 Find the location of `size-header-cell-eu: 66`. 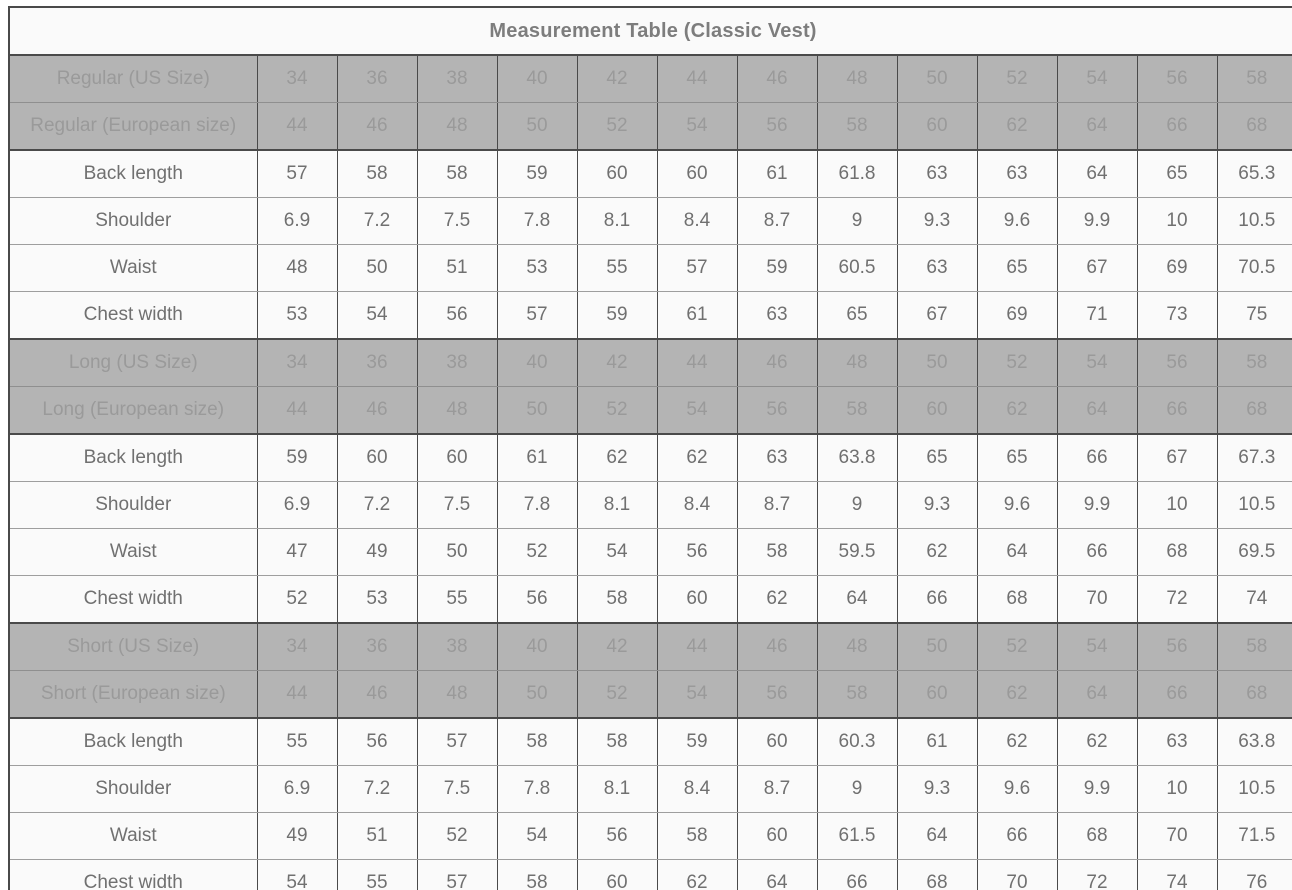

size-header-cell-eu: 66 is located at coordinates (1177, 410).